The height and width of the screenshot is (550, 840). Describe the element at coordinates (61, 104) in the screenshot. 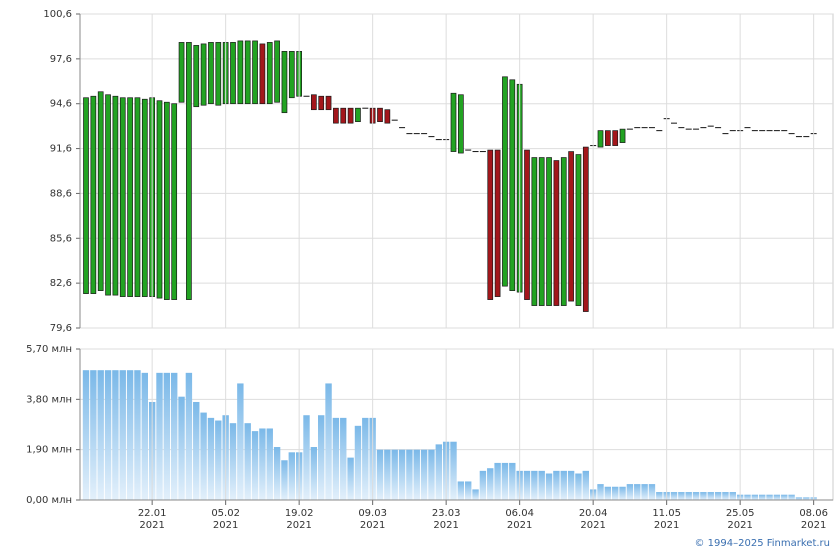

I see `y-tick-label: 94,6` at that location.